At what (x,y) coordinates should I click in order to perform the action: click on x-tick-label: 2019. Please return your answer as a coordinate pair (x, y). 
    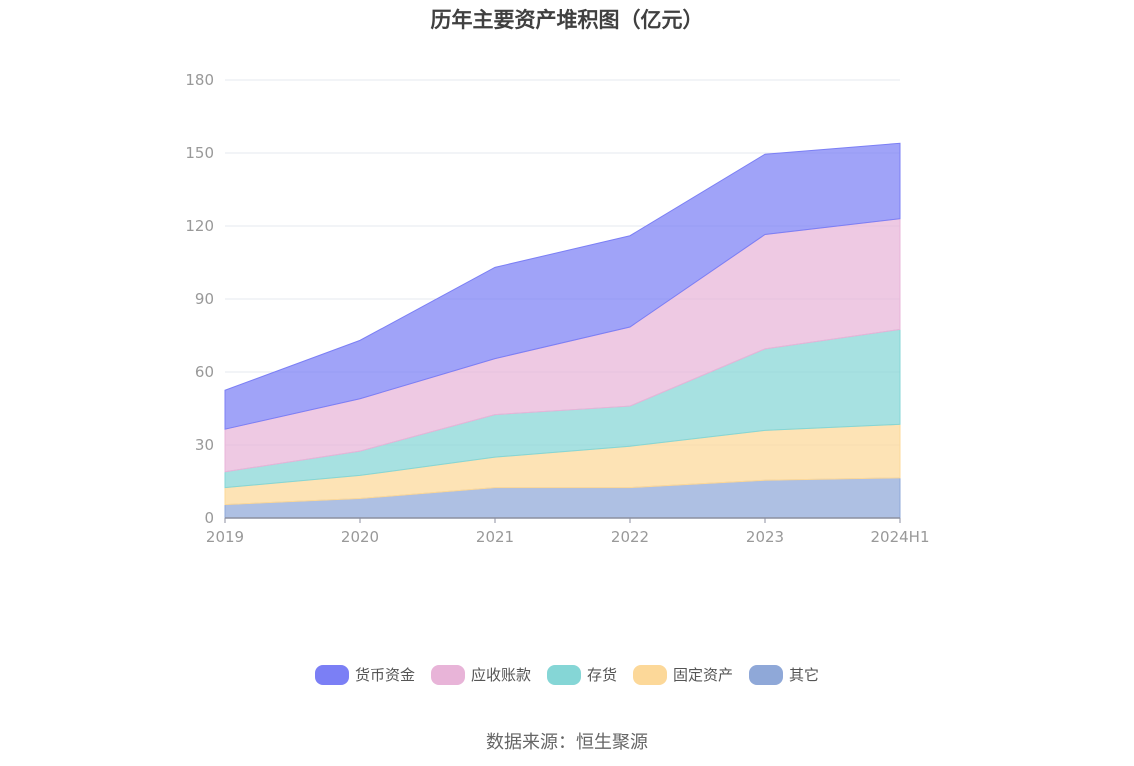
    Looking at the image, I should click on (225, 537).